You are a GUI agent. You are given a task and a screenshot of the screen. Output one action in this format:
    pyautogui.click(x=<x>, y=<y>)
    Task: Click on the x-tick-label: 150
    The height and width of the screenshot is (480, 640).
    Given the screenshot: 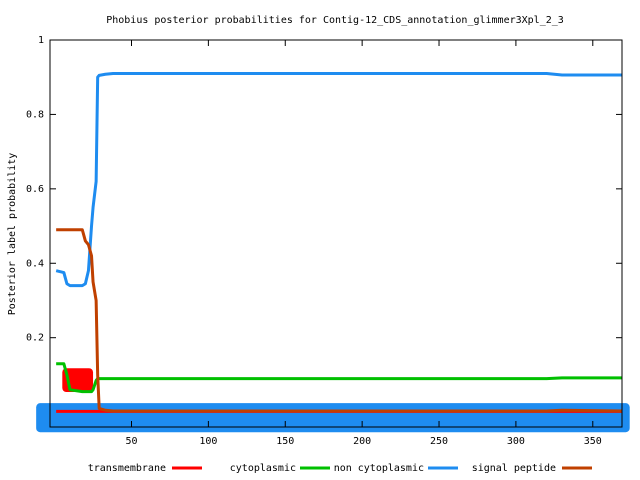 What is the action you would take?
    pyautogui.click(x=285, y=441)
    